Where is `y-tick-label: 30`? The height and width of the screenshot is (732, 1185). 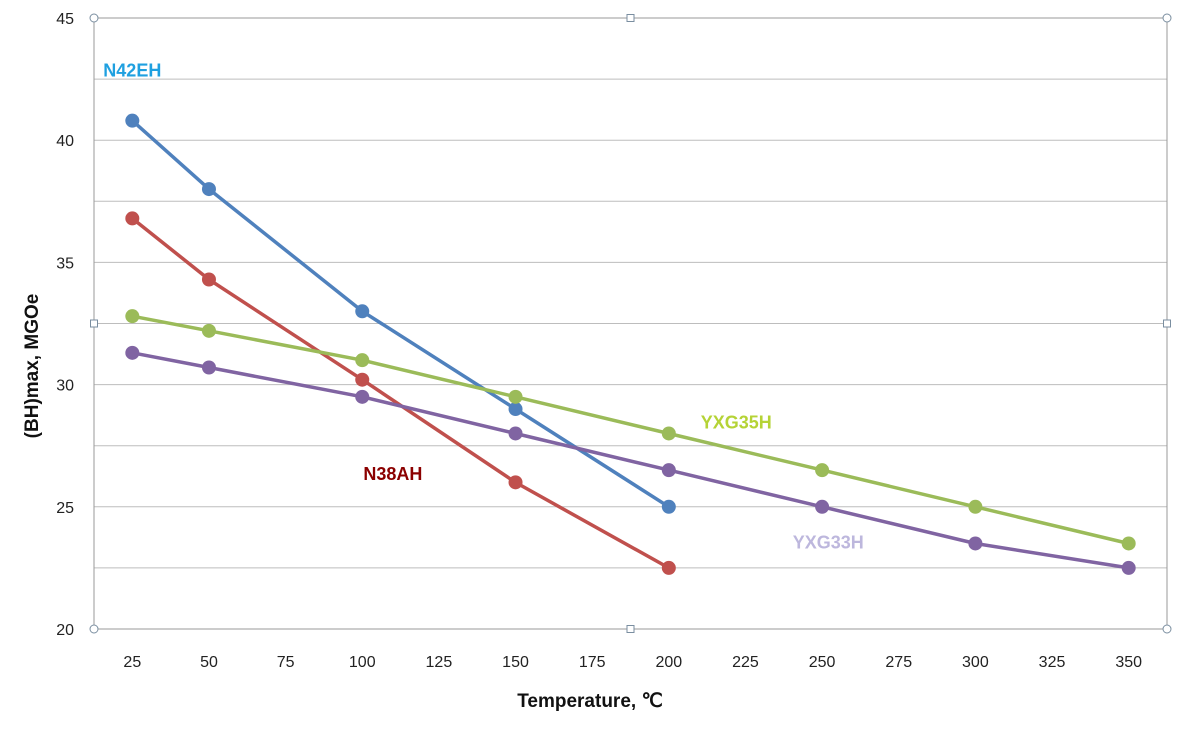
y-tick-label: 30 is located at coordinates (65, 386).